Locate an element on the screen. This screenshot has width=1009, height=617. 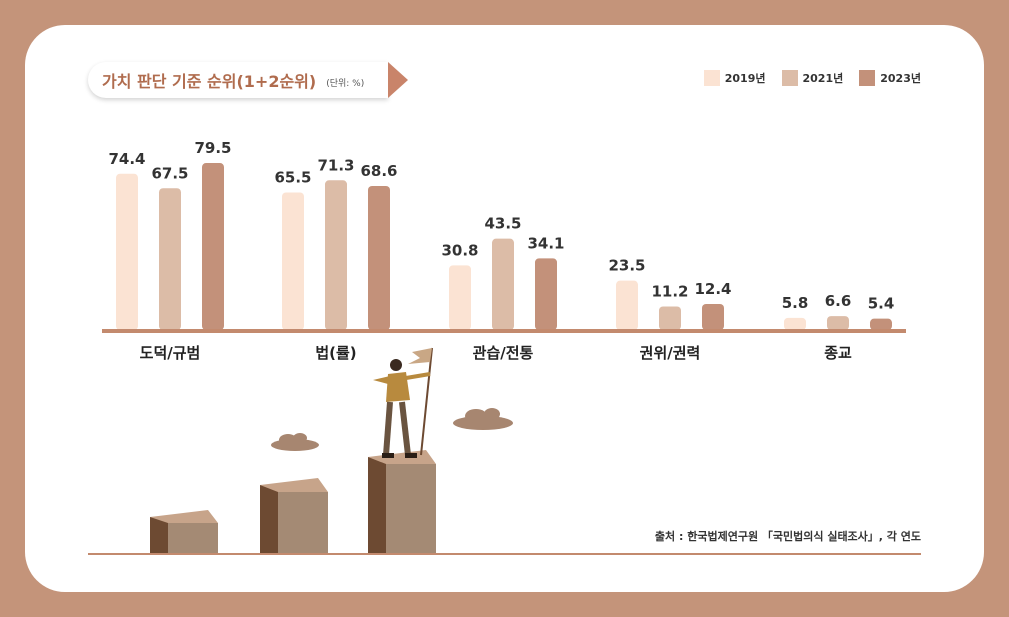
legend-item-2019: 2019년 is located at coordinates (734, 78).